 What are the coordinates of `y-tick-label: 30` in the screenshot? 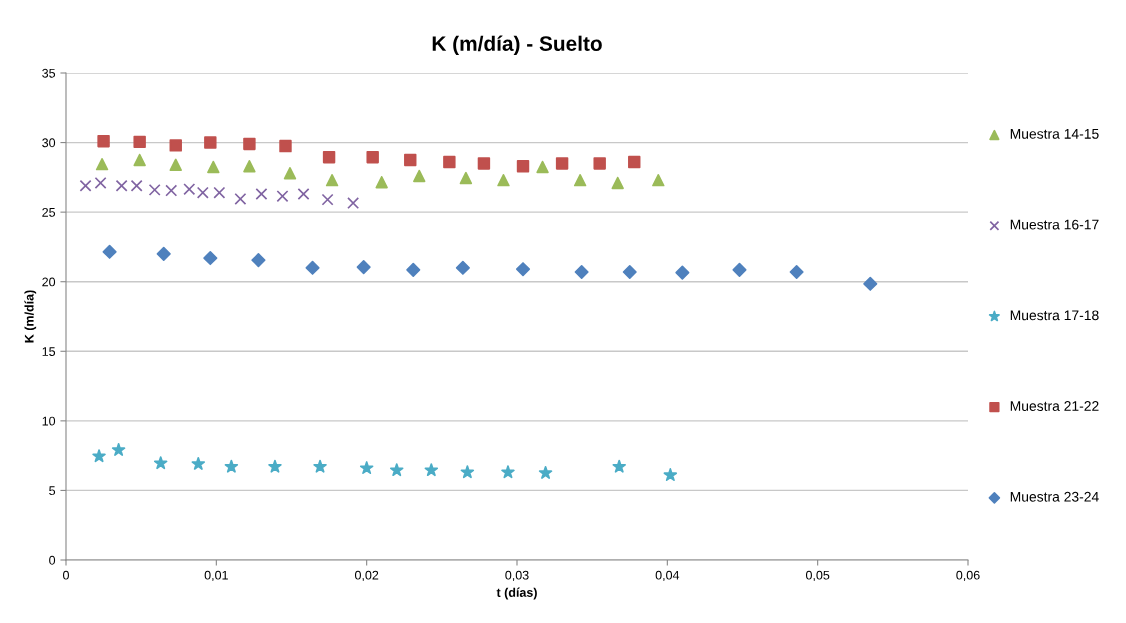 It's located at (49, 143).